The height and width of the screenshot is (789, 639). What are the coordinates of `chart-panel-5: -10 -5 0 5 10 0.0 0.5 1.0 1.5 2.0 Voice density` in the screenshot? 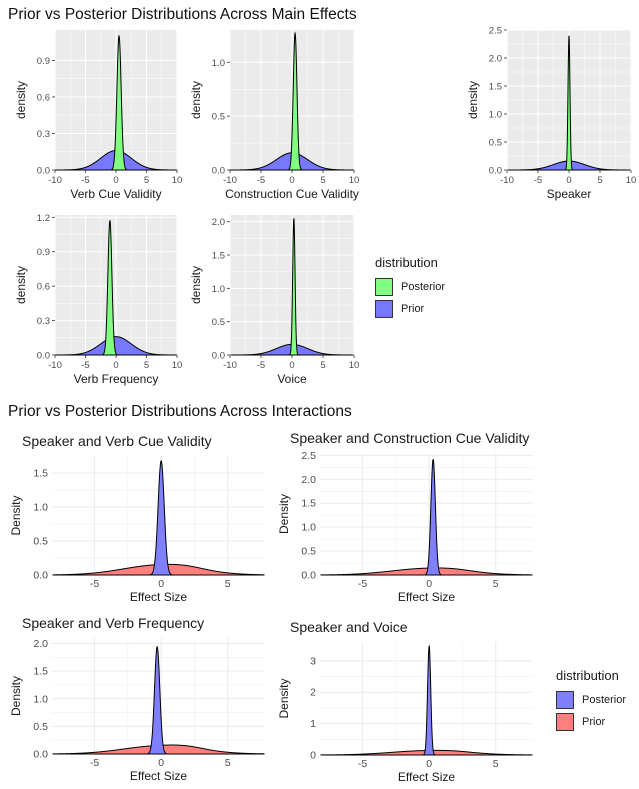 It's located at (274, 300).